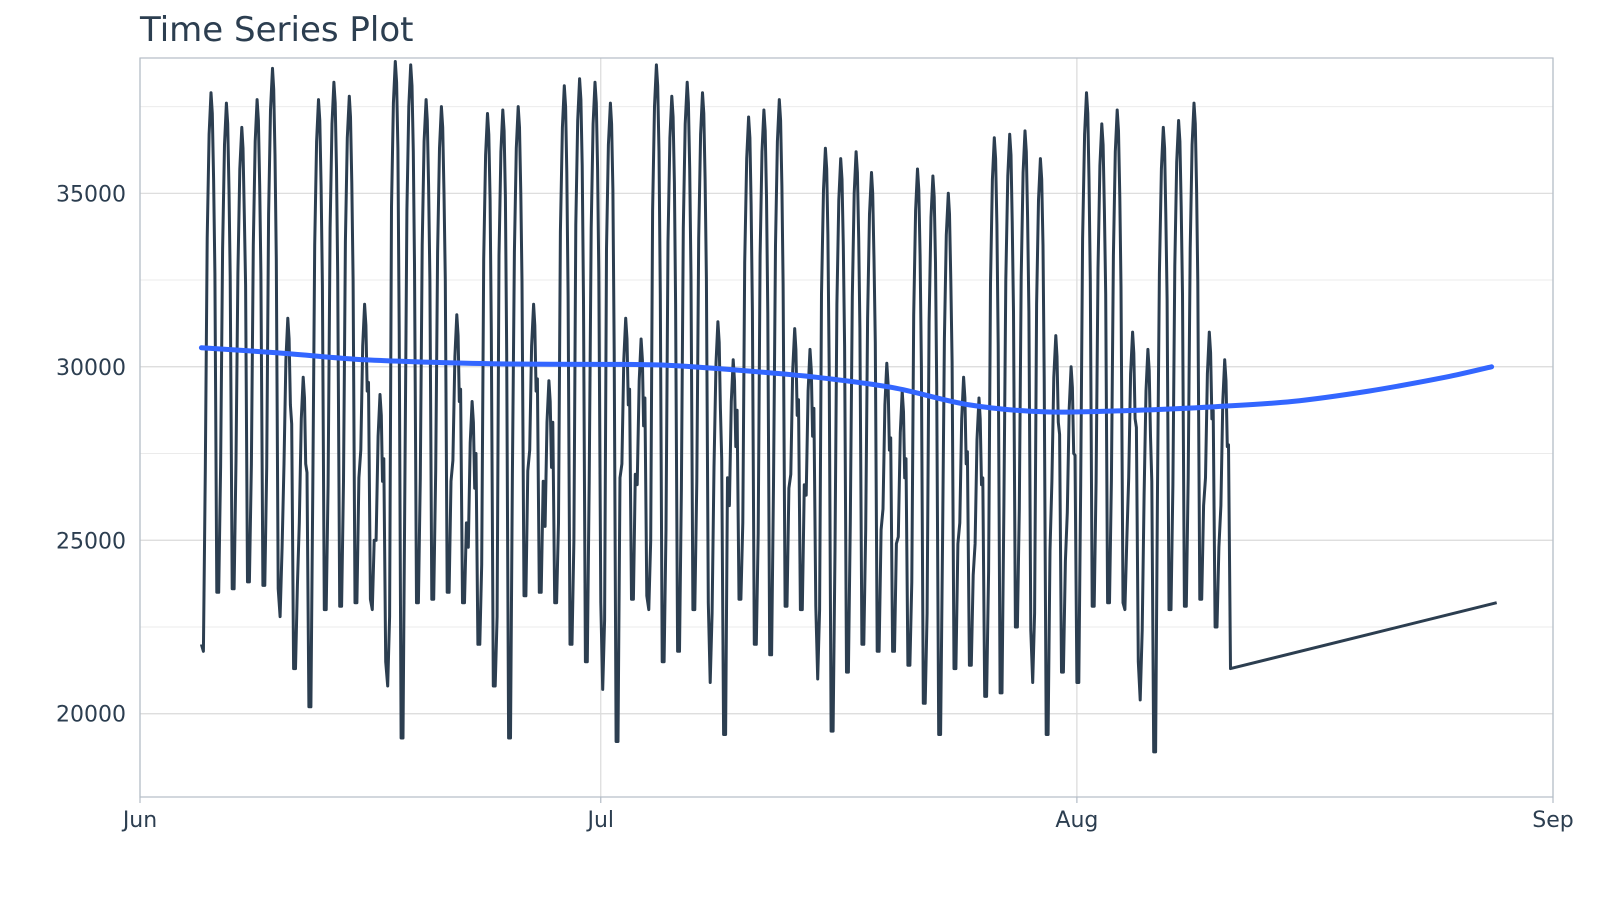  I want to click on y-axis: 20000 25000 30000 35000, so click(91, 454).